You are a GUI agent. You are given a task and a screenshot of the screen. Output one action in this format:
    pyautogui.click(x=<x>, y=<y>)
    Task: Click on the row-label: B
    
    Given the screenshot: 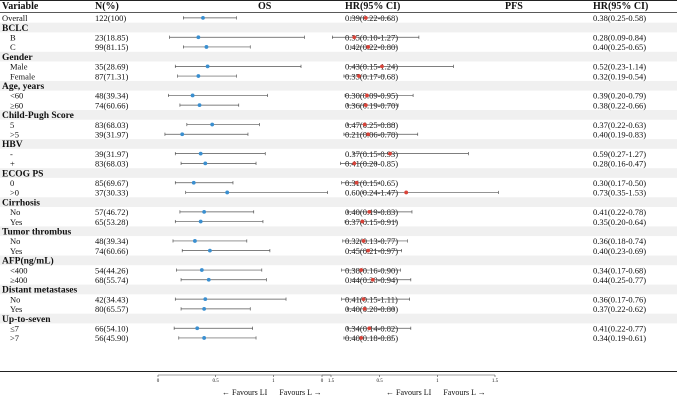 What is the action you would take?
    pyautogui.click(x=13, y=37)
    